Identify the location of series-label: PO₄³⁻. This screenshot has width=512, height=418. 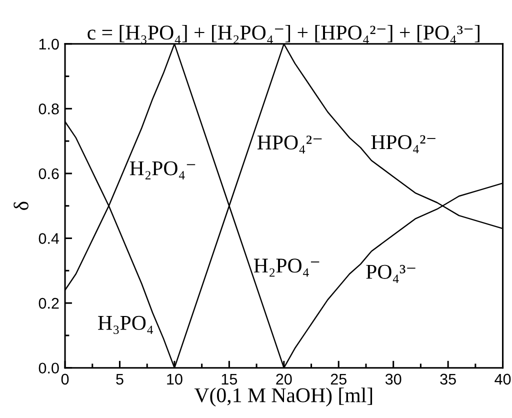
(391, 273).